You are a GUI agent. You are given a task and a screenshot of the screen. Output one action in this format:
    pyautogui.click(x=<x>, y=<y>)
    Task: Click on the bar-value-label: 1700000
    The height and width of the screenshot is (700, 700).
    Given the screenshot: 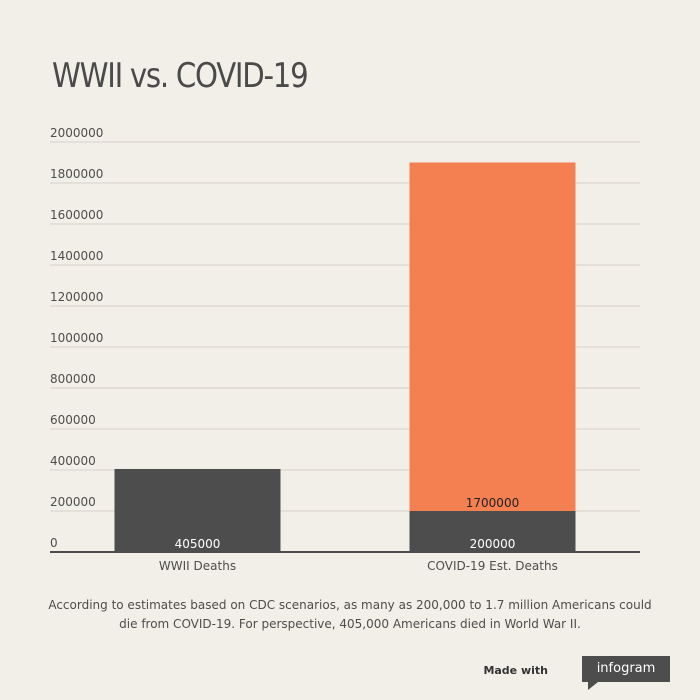 What is the action you would take?
    pyautogui.click(x=492, y=503)
    